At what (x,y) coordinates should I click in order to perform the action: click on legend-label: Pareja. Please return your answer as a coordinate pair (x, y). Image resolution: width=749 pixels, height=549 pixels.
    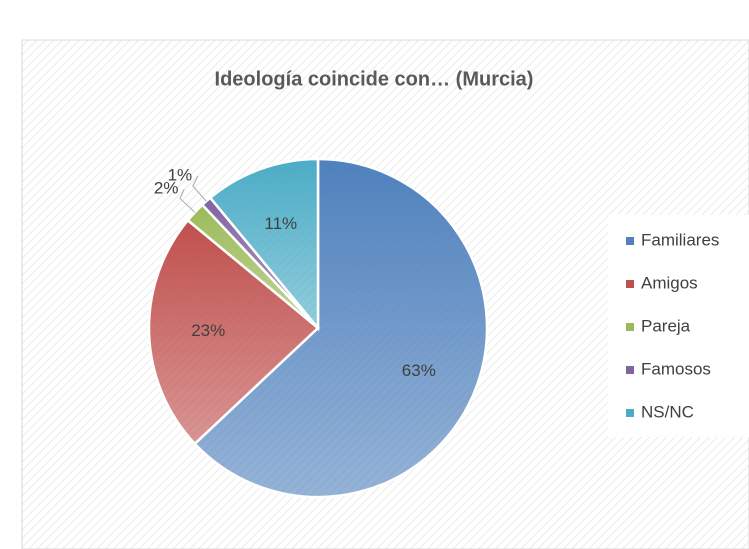
    Looking at the image, I should click on (666, 325).